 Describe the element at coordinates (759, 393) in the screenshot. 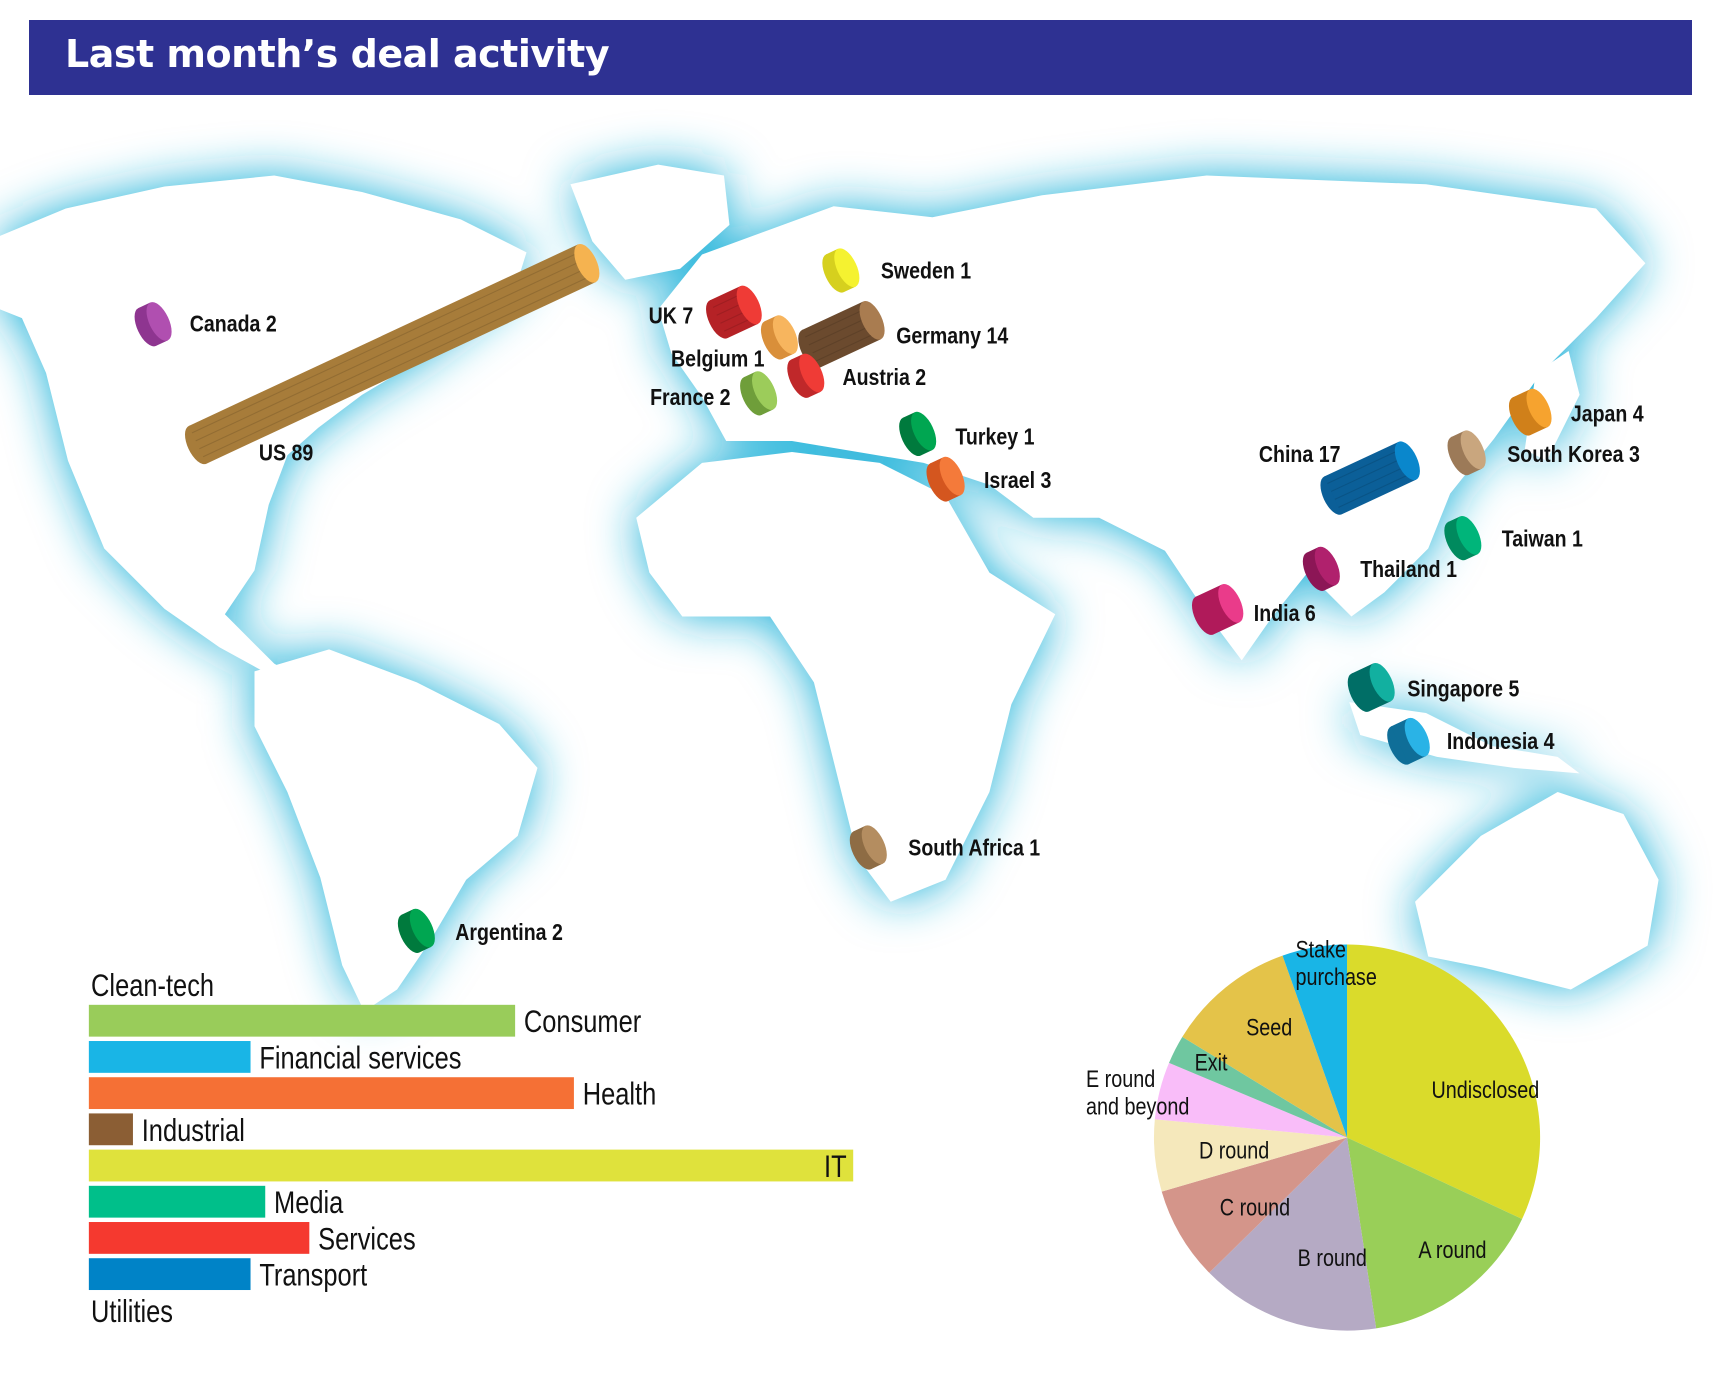

I see `marker-france` at that location.